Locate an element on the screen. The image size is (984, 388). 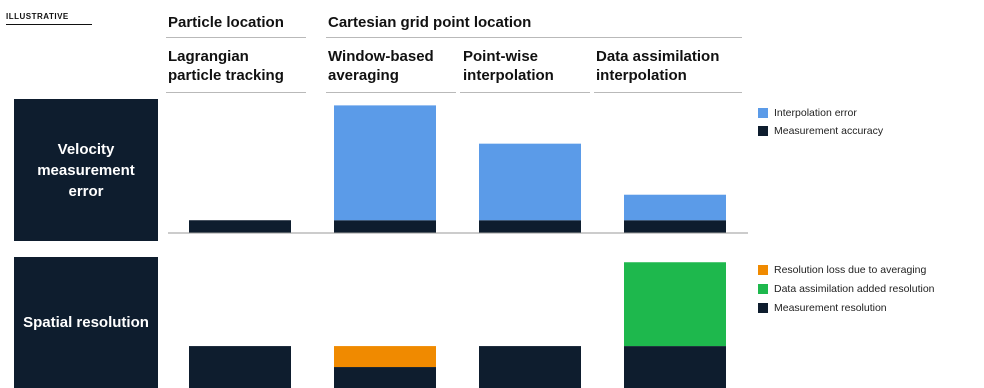
col-header-point-wise: Point-wise interpolation is located at coordinates (508, 66).